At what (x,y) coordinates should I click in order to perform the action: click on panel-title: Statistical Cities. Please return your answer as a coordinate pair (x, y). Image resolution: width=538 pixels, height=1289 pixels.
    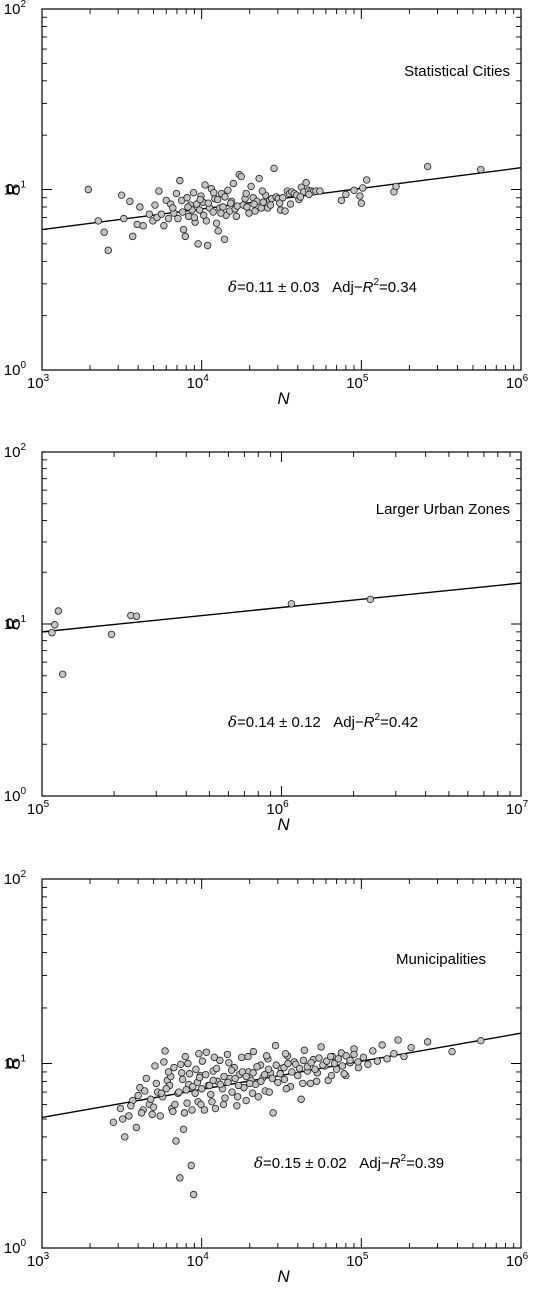
    Looking at the image, I should click on (457, 71).